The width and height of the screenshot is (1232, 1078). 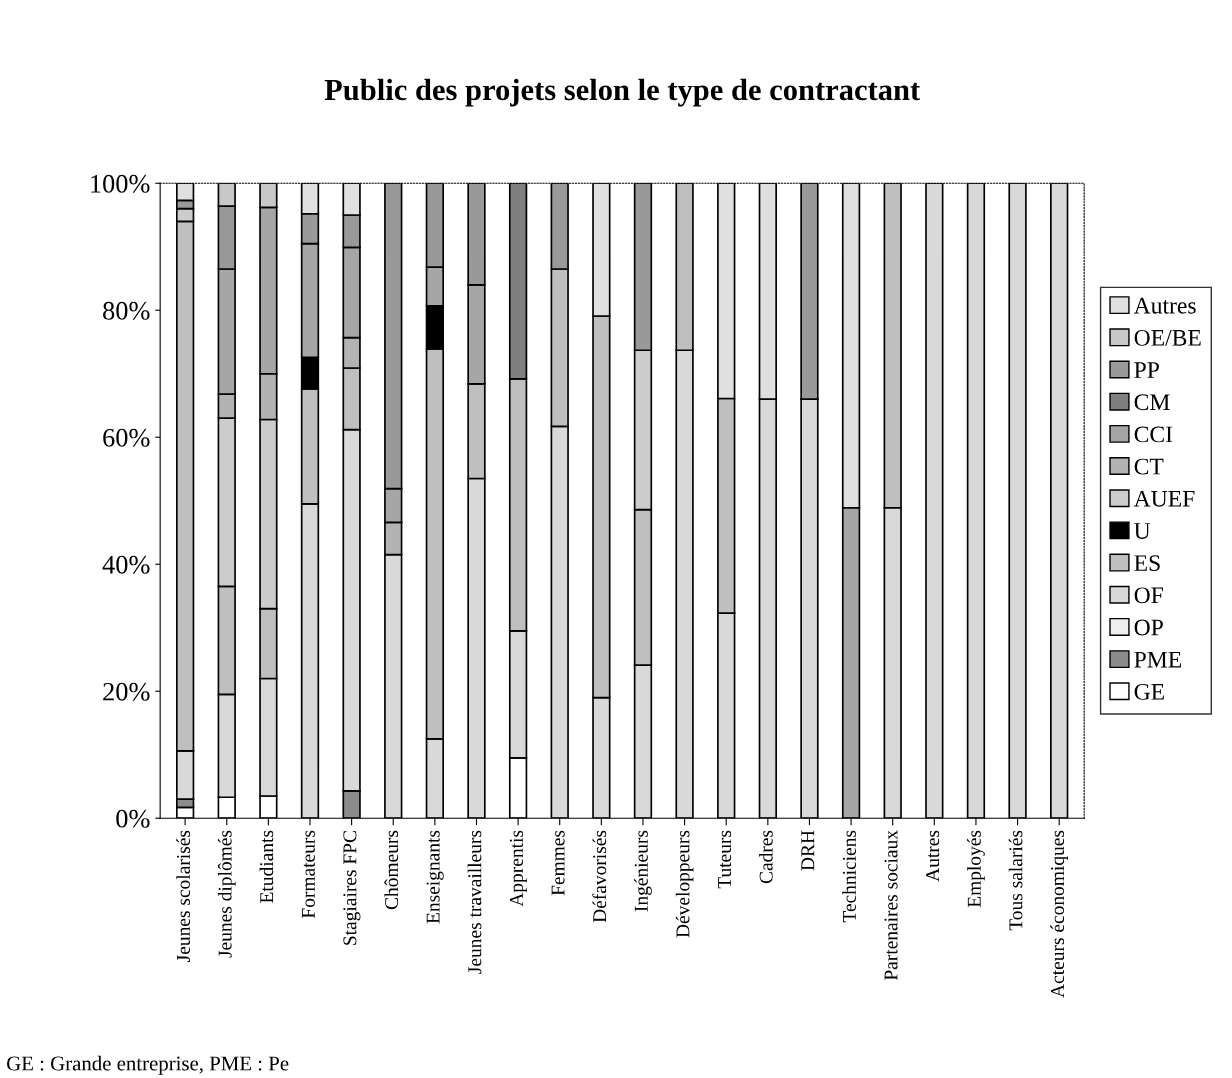 What do you see at coordinates (1147, 563) in the screenshot?
I see `legend-label: ES` at bounding box center [1147, 563].